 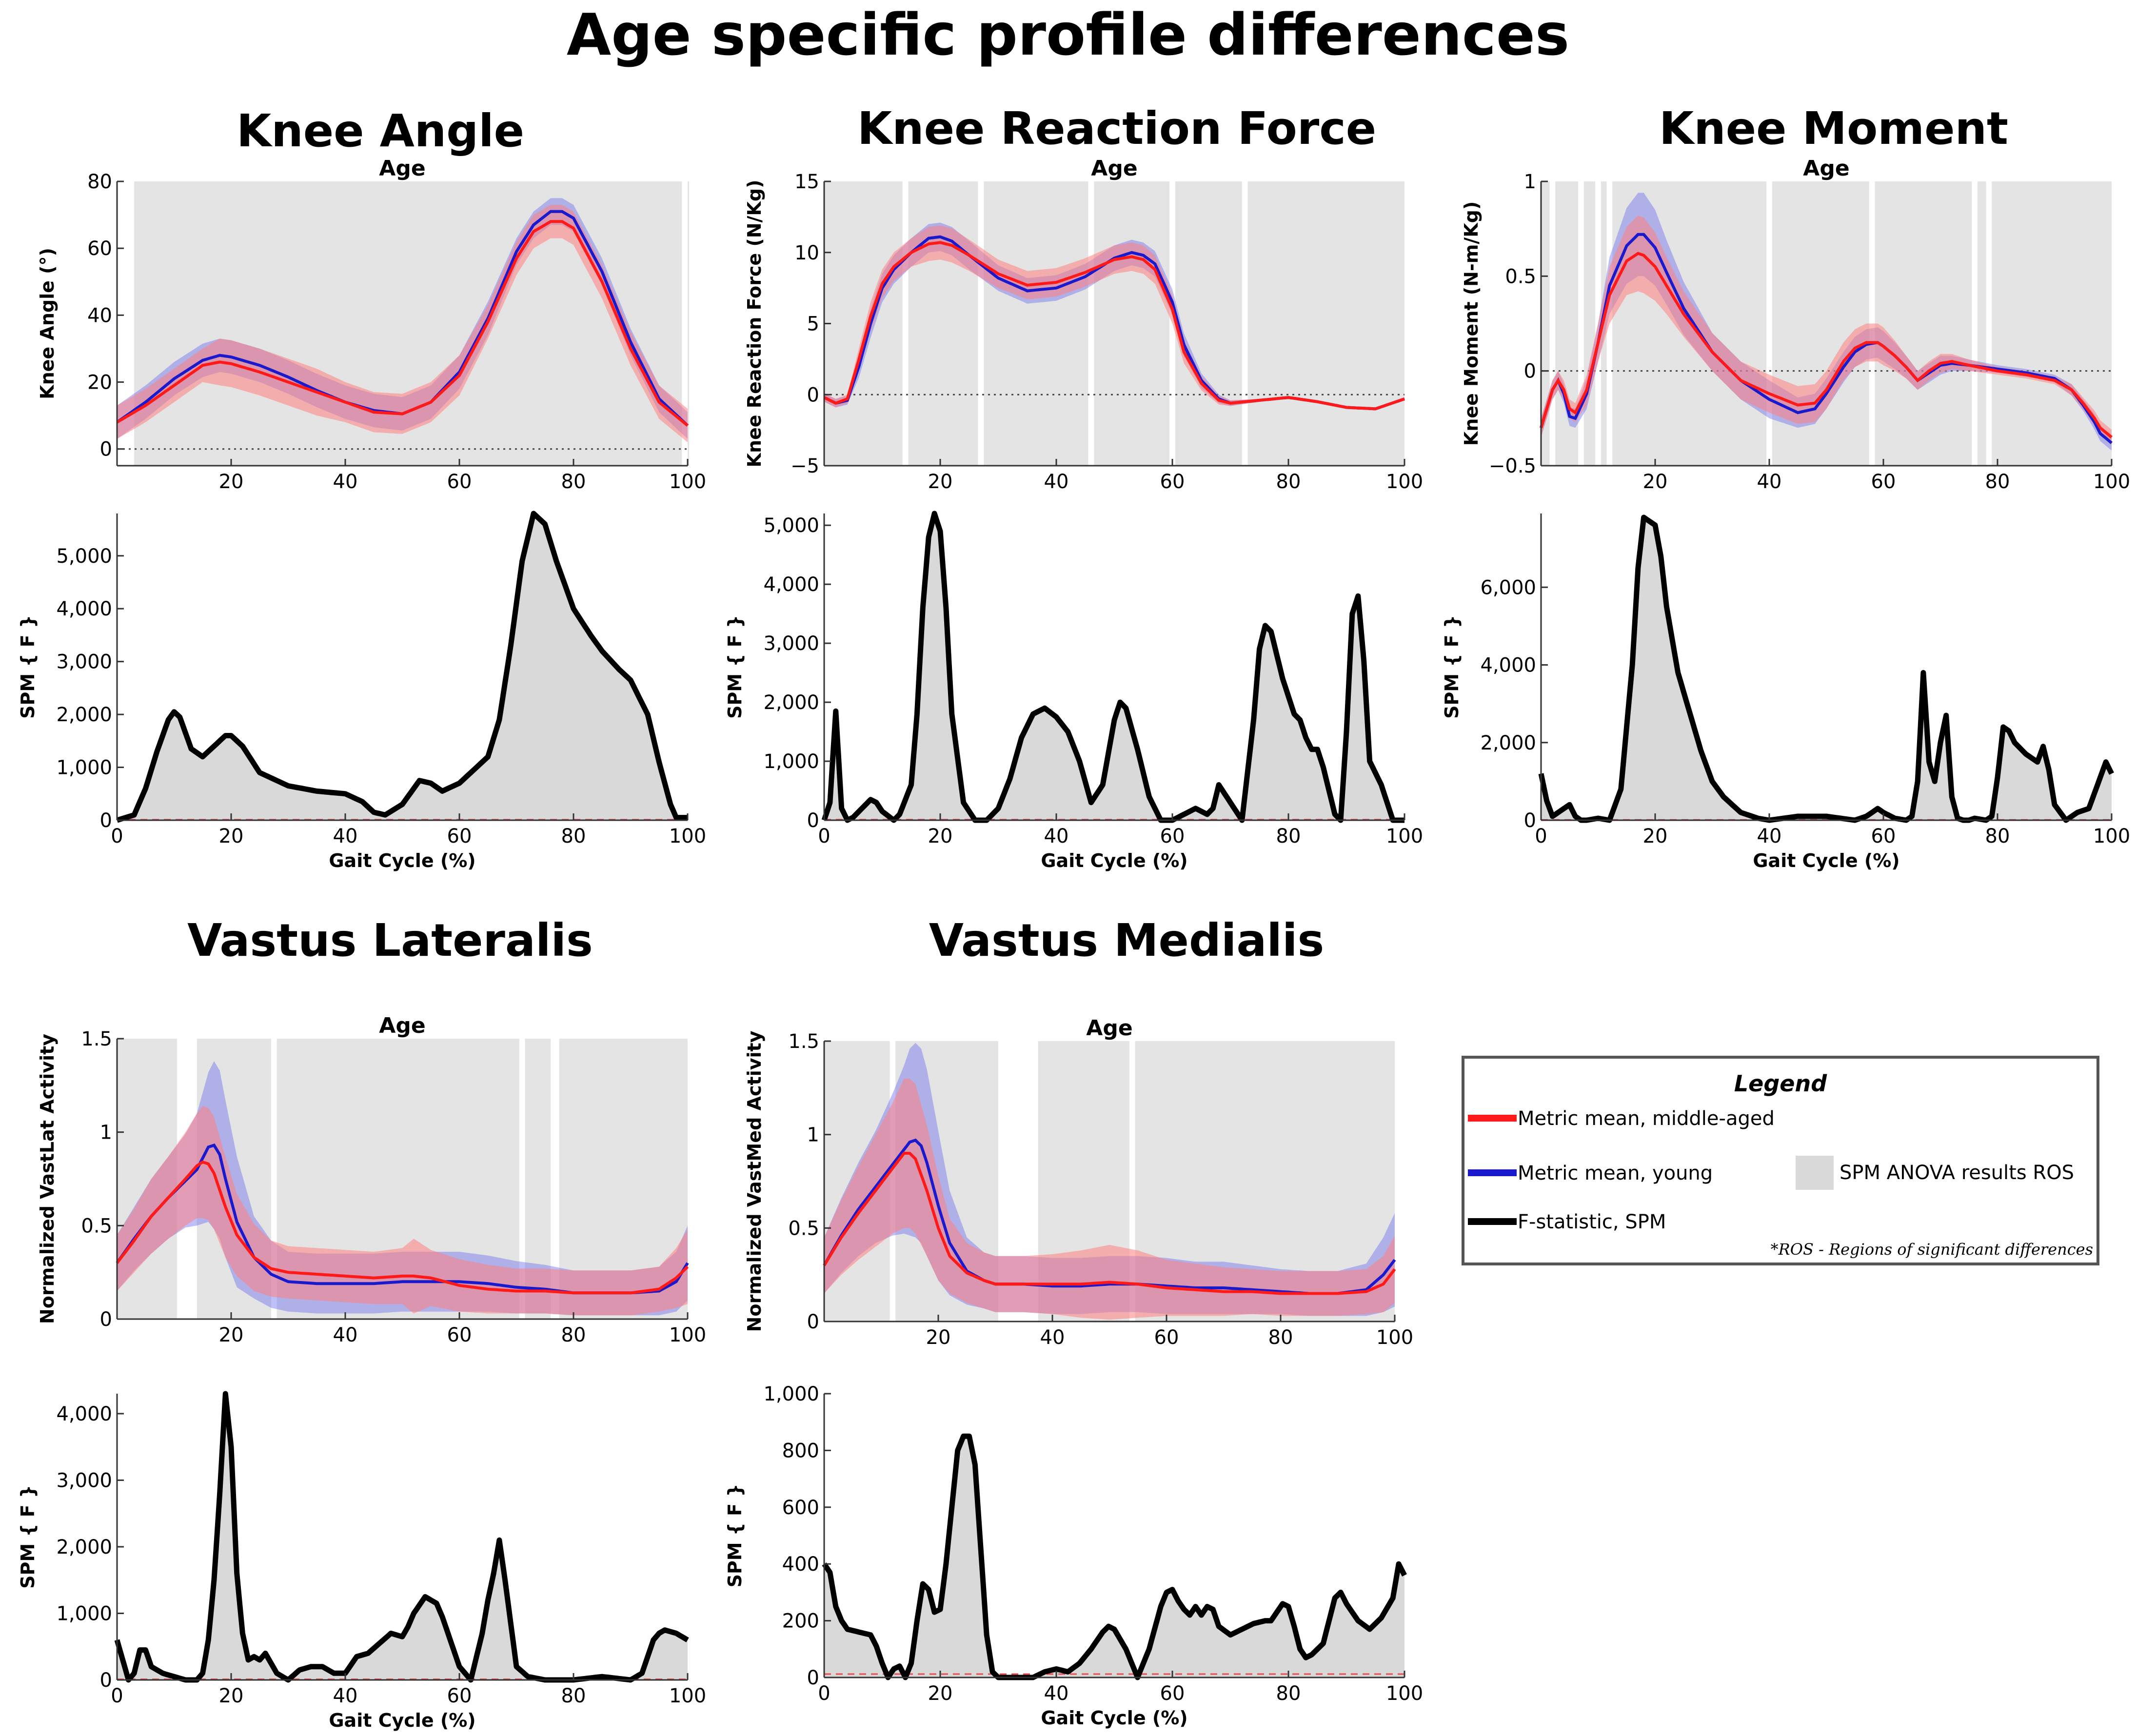 I want to click on knee-reaction-force-profile-y-tick-label: 5, so click(x=813, y=324).